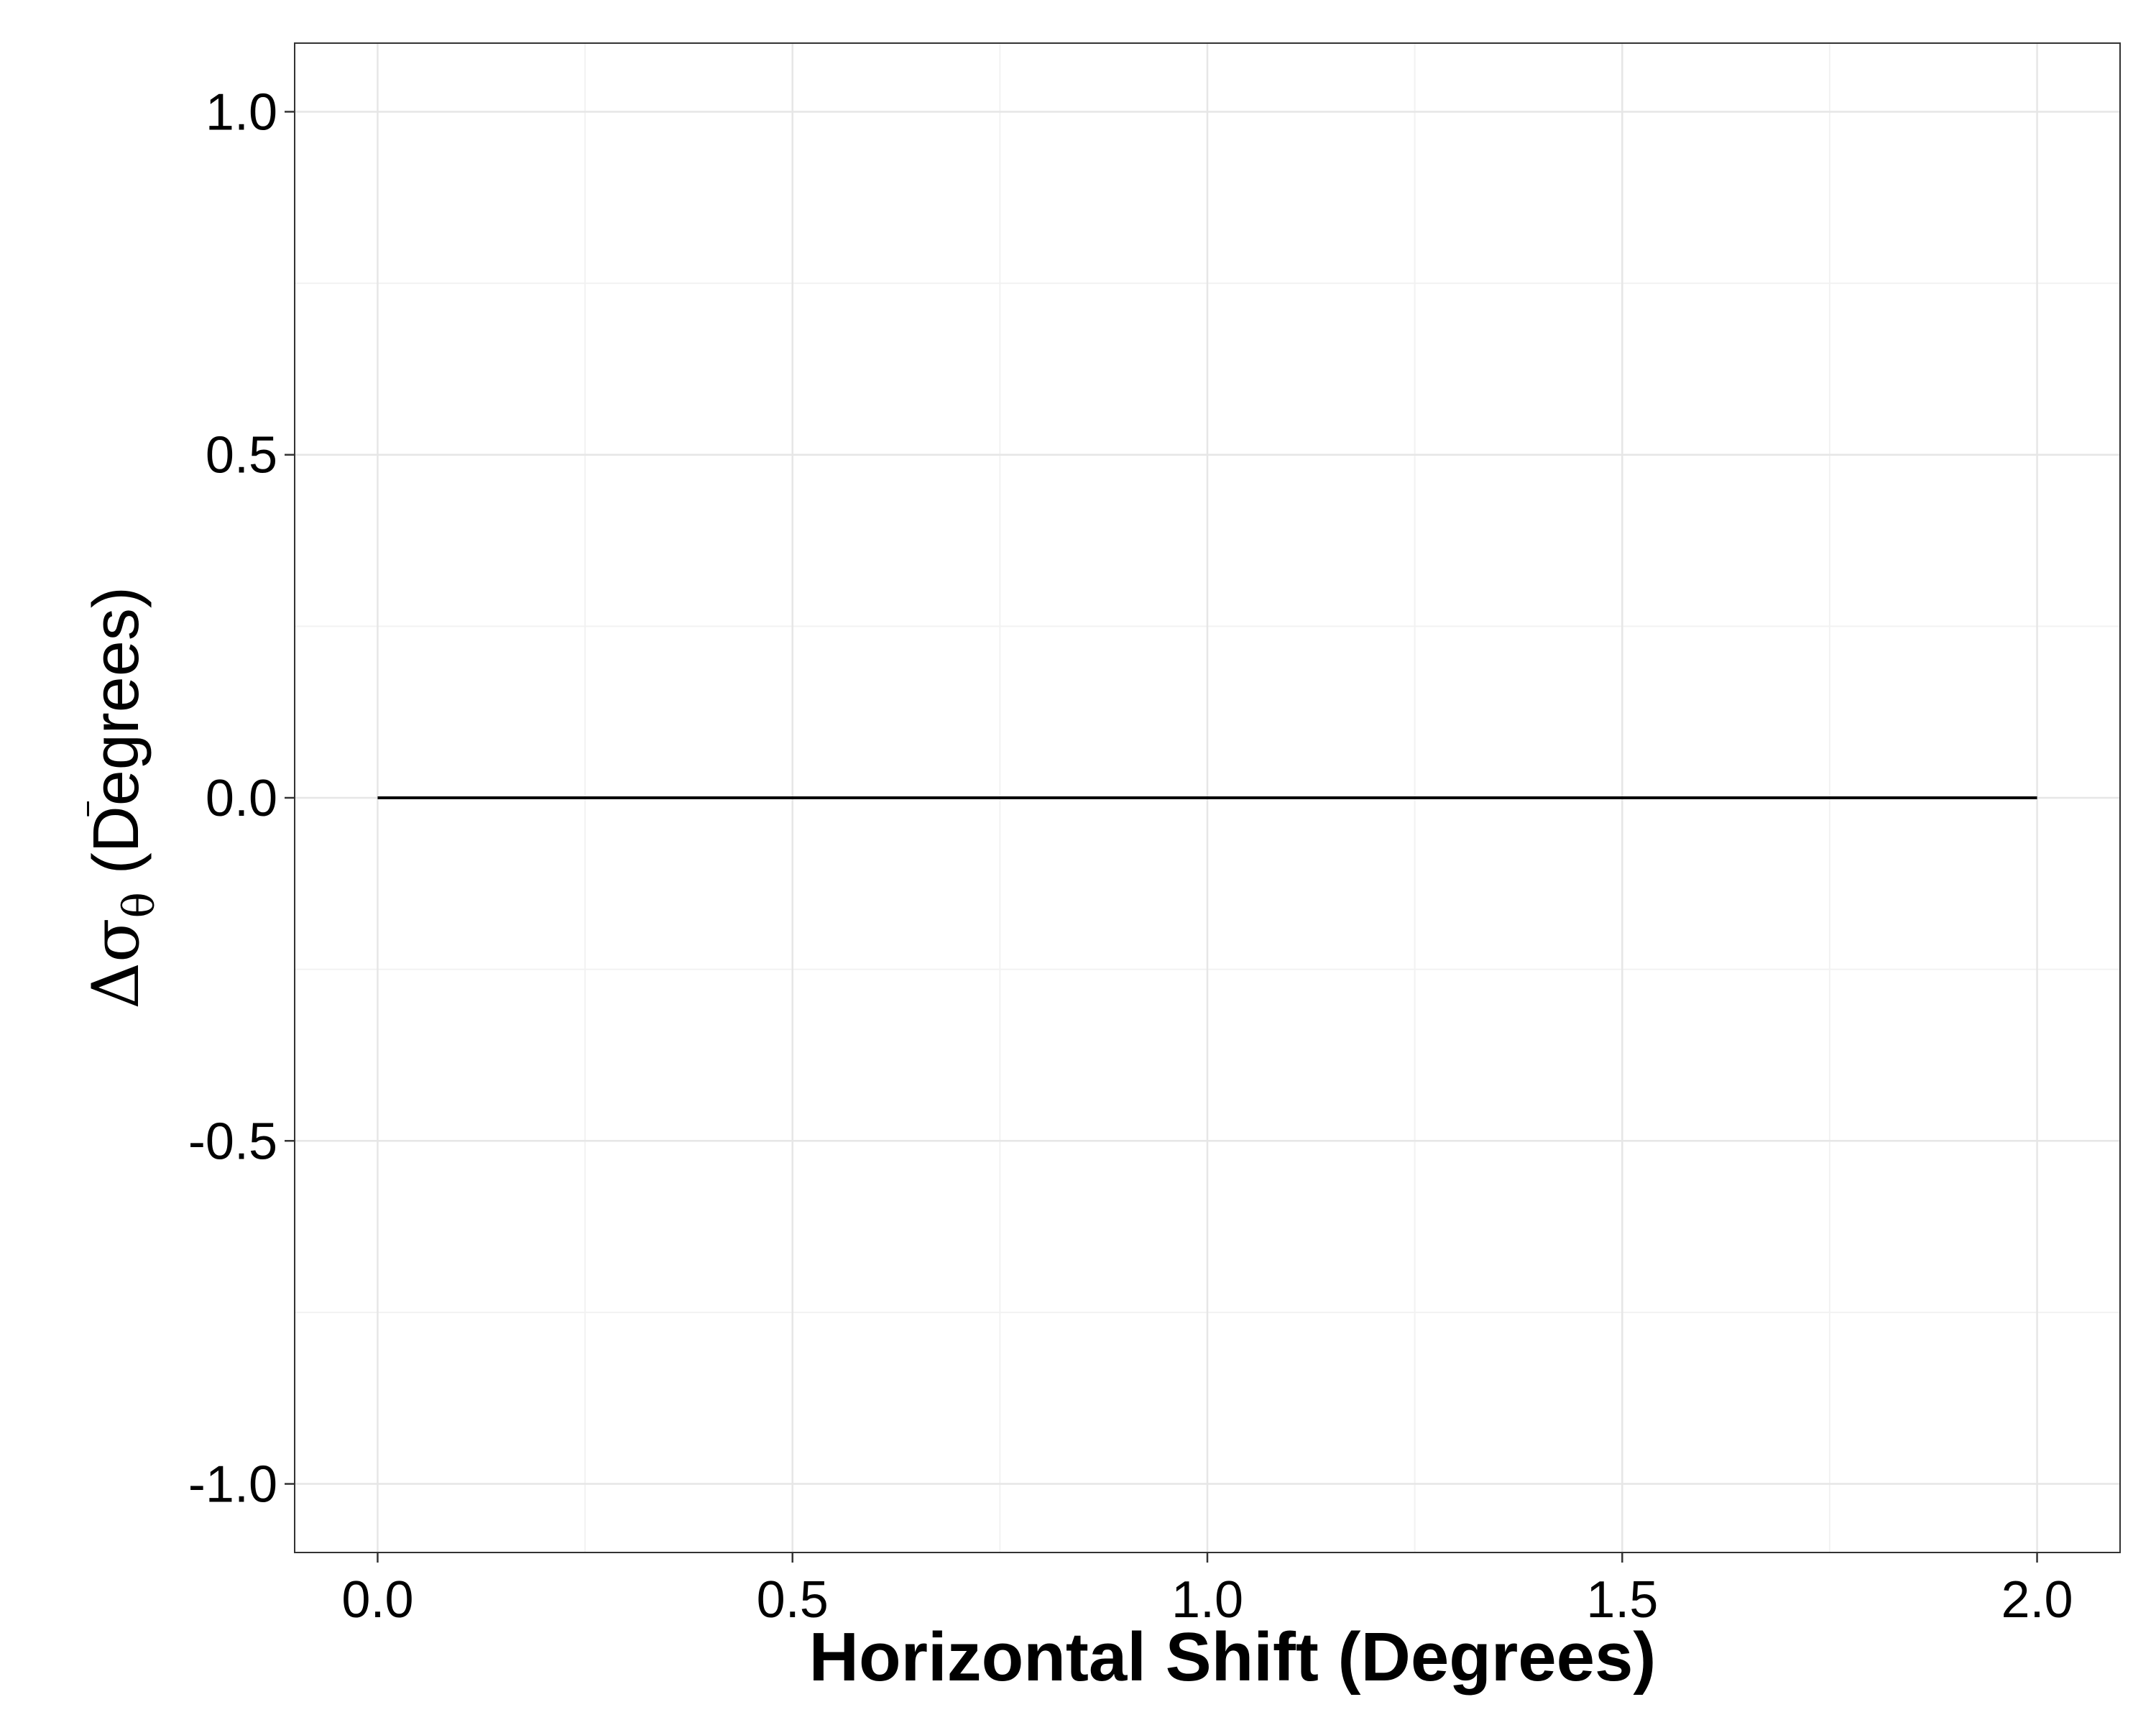 This screenshot has height=1725, width=2156. I want to click on x-axis: 0.0 0.5 1.0 1.5 2.0, so click(1207, 1590).